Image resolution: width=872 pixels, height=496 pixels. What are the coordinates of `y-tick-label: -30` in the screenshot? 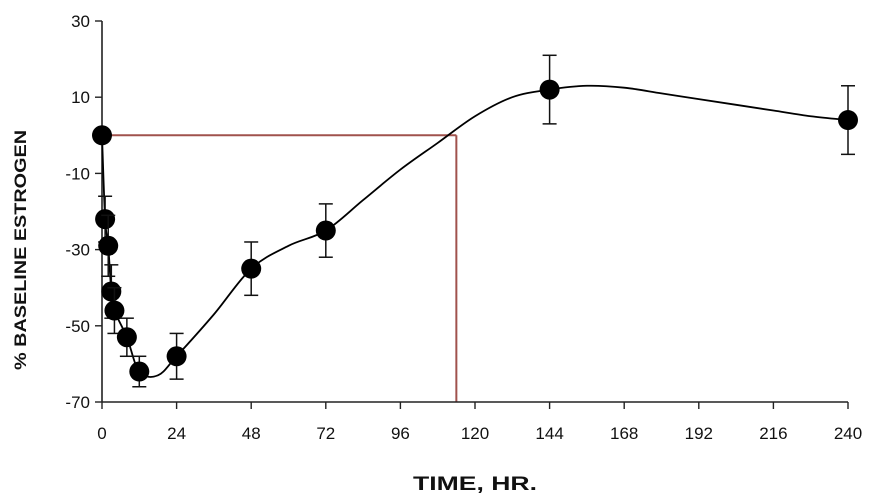 It's located at (77, 250).